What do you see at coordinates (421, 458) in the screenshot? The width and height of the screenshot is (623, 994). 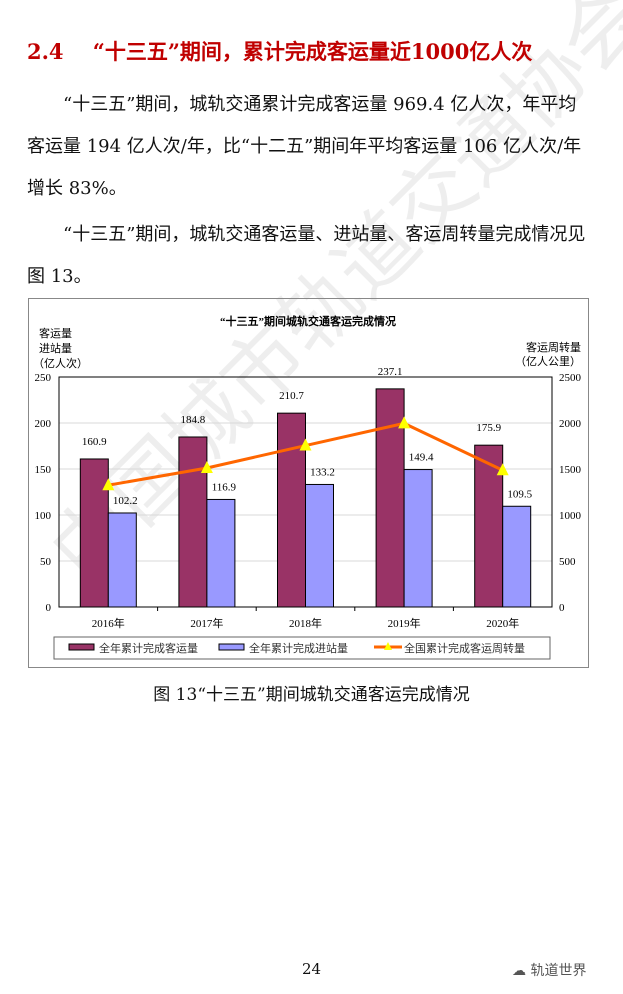 I see `data-label: 149.4` at bounding box center [421, 458].